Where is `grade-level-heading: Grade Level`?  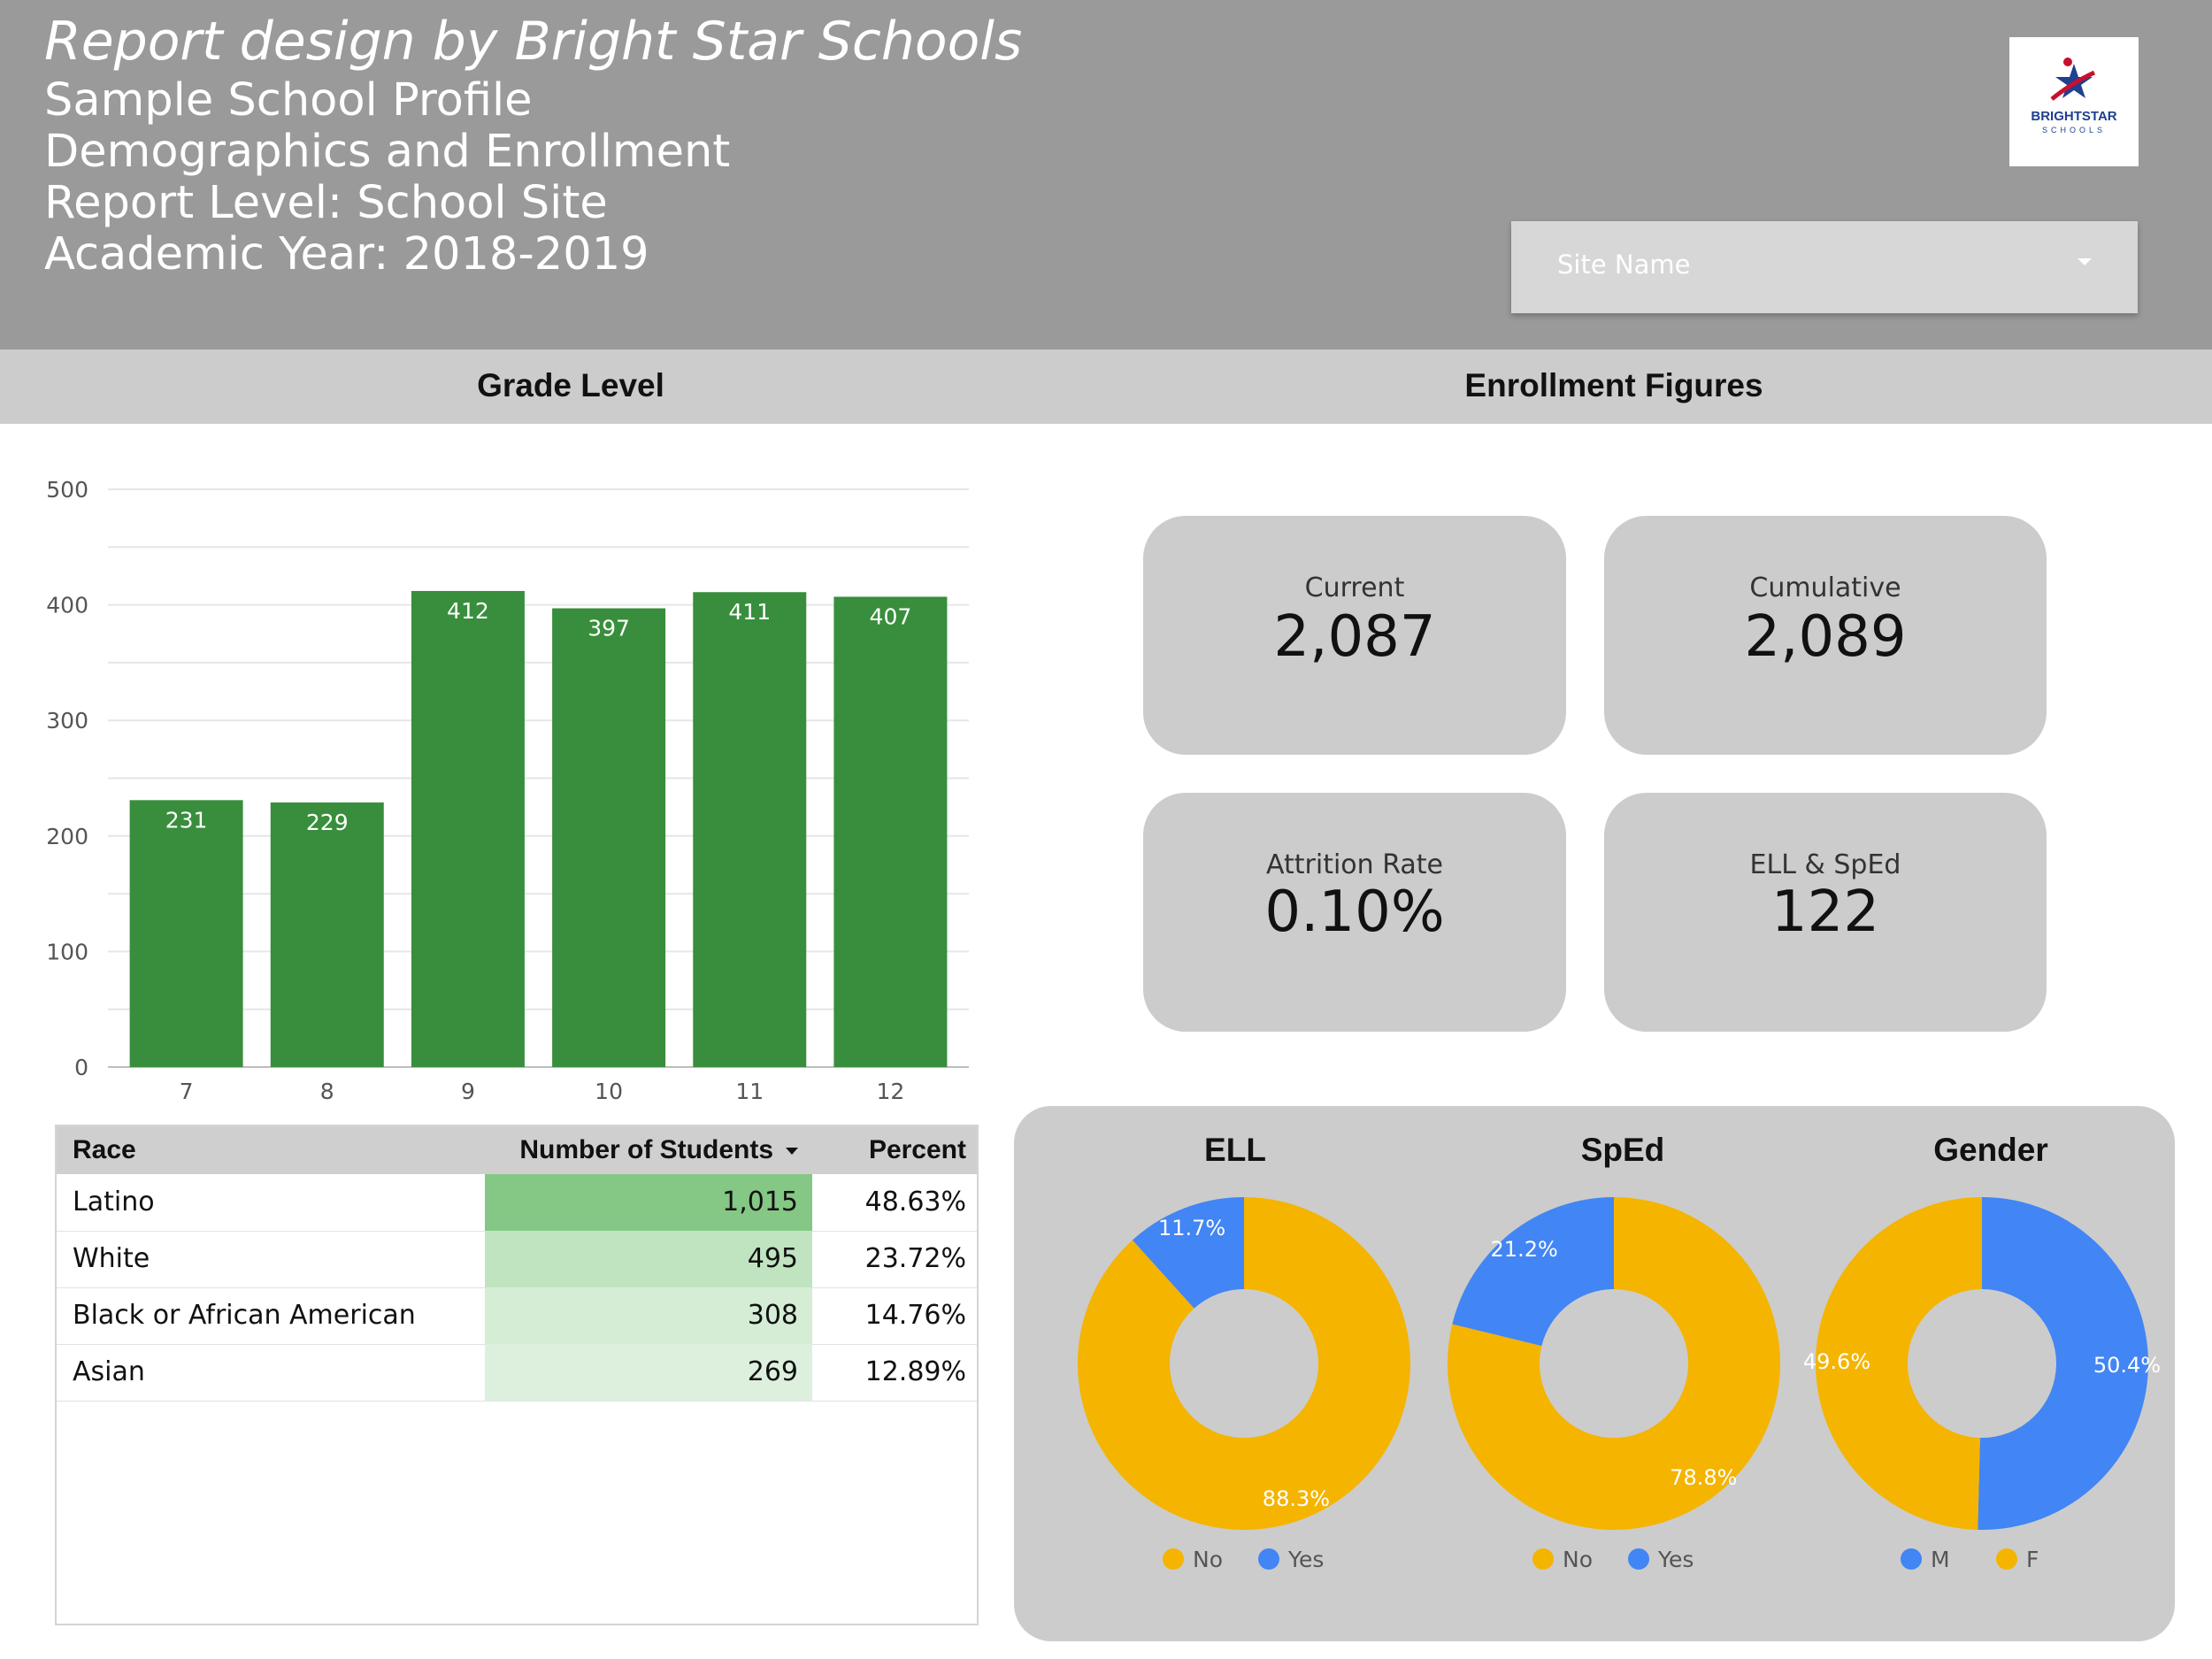 grade-level-heading: Grade Level is located at coordinates (571, 385).